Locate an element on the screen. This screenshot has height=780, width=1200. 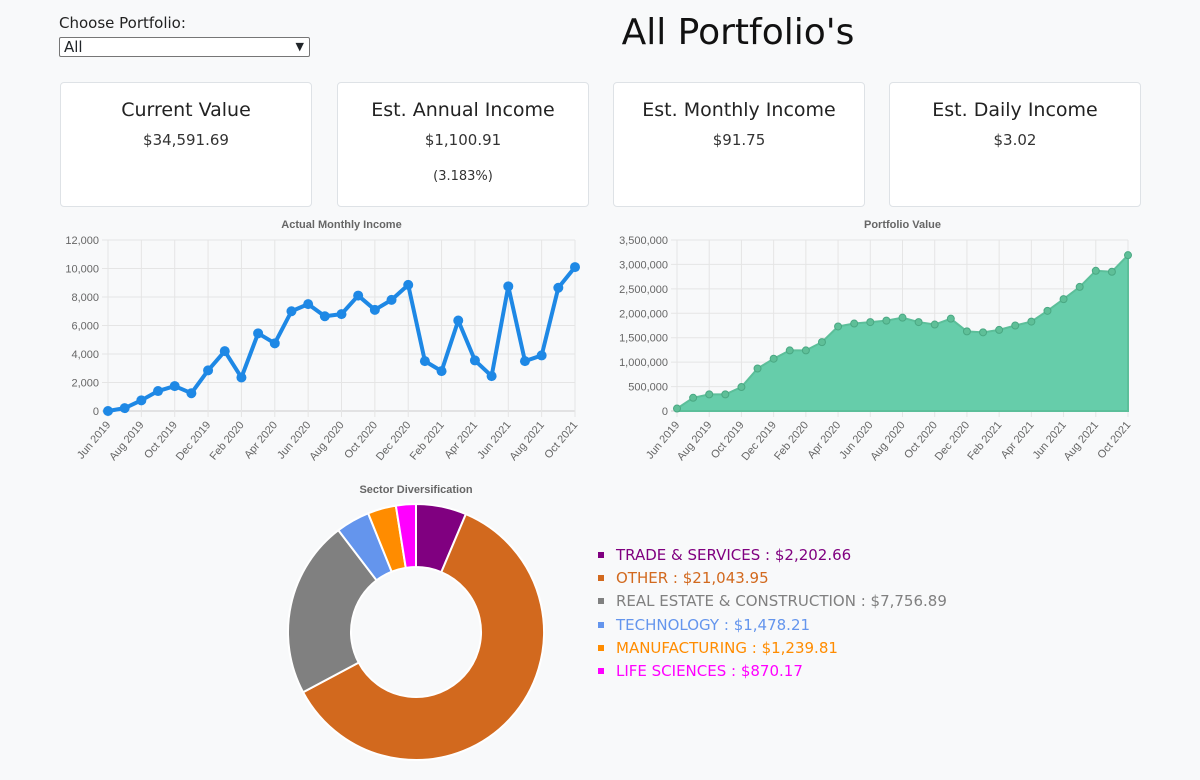
y-tick-label: 10,000 is located at coordinates (82, 270).